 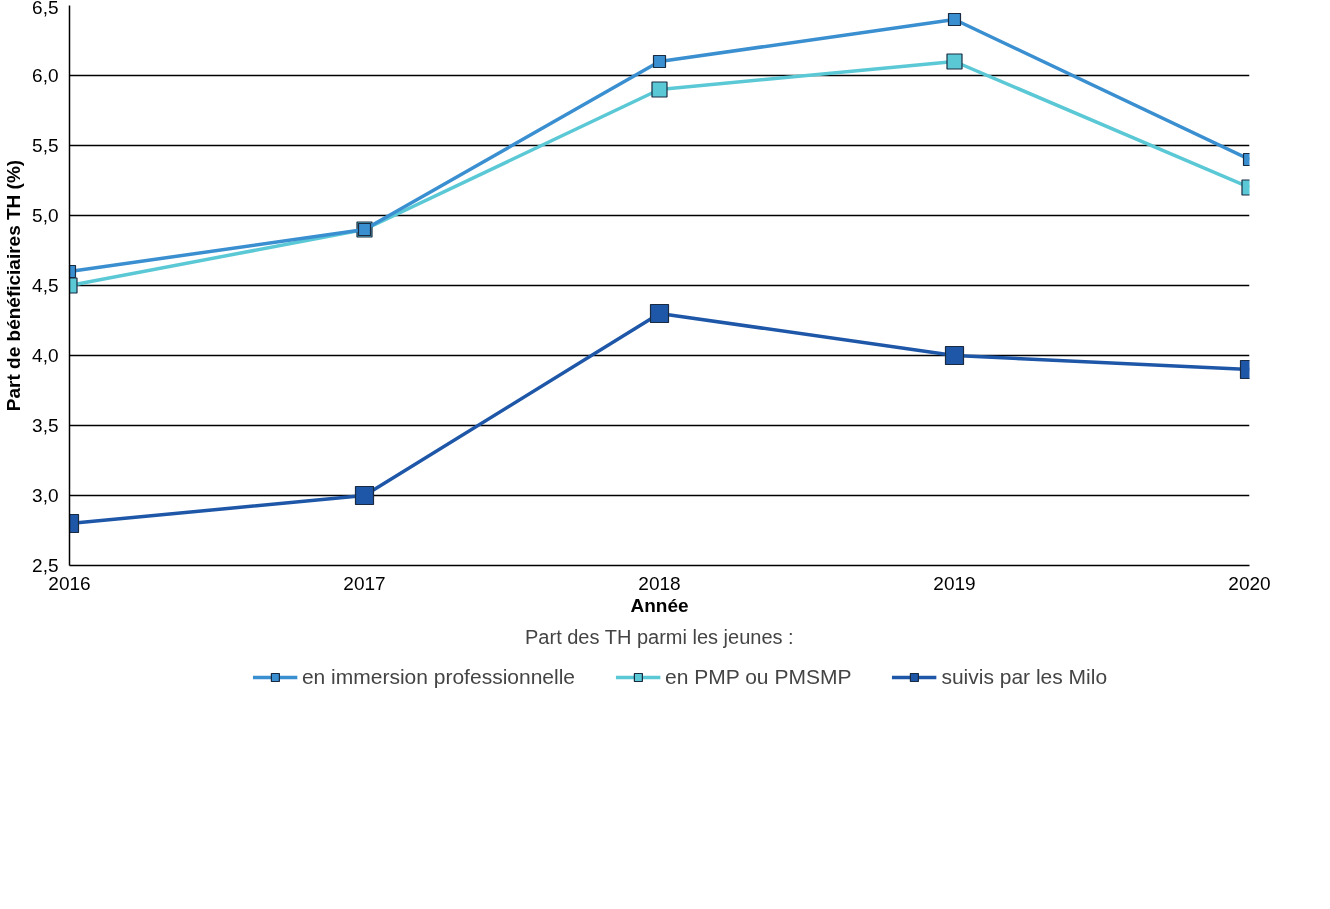 What do you see at coordinates (45, 145) in the screenshot?
I see `y-tick-label: 5,5` at bounding box center [45, 145].